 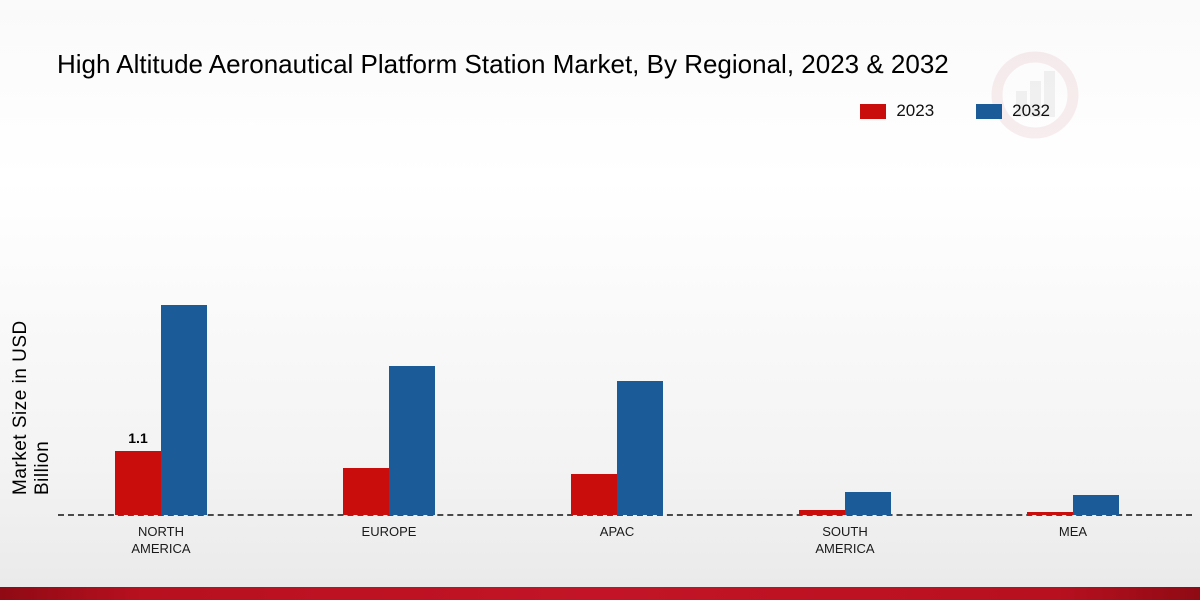 I want to click on x-axis-label-apac: APAC, so click(x=617, y=531).